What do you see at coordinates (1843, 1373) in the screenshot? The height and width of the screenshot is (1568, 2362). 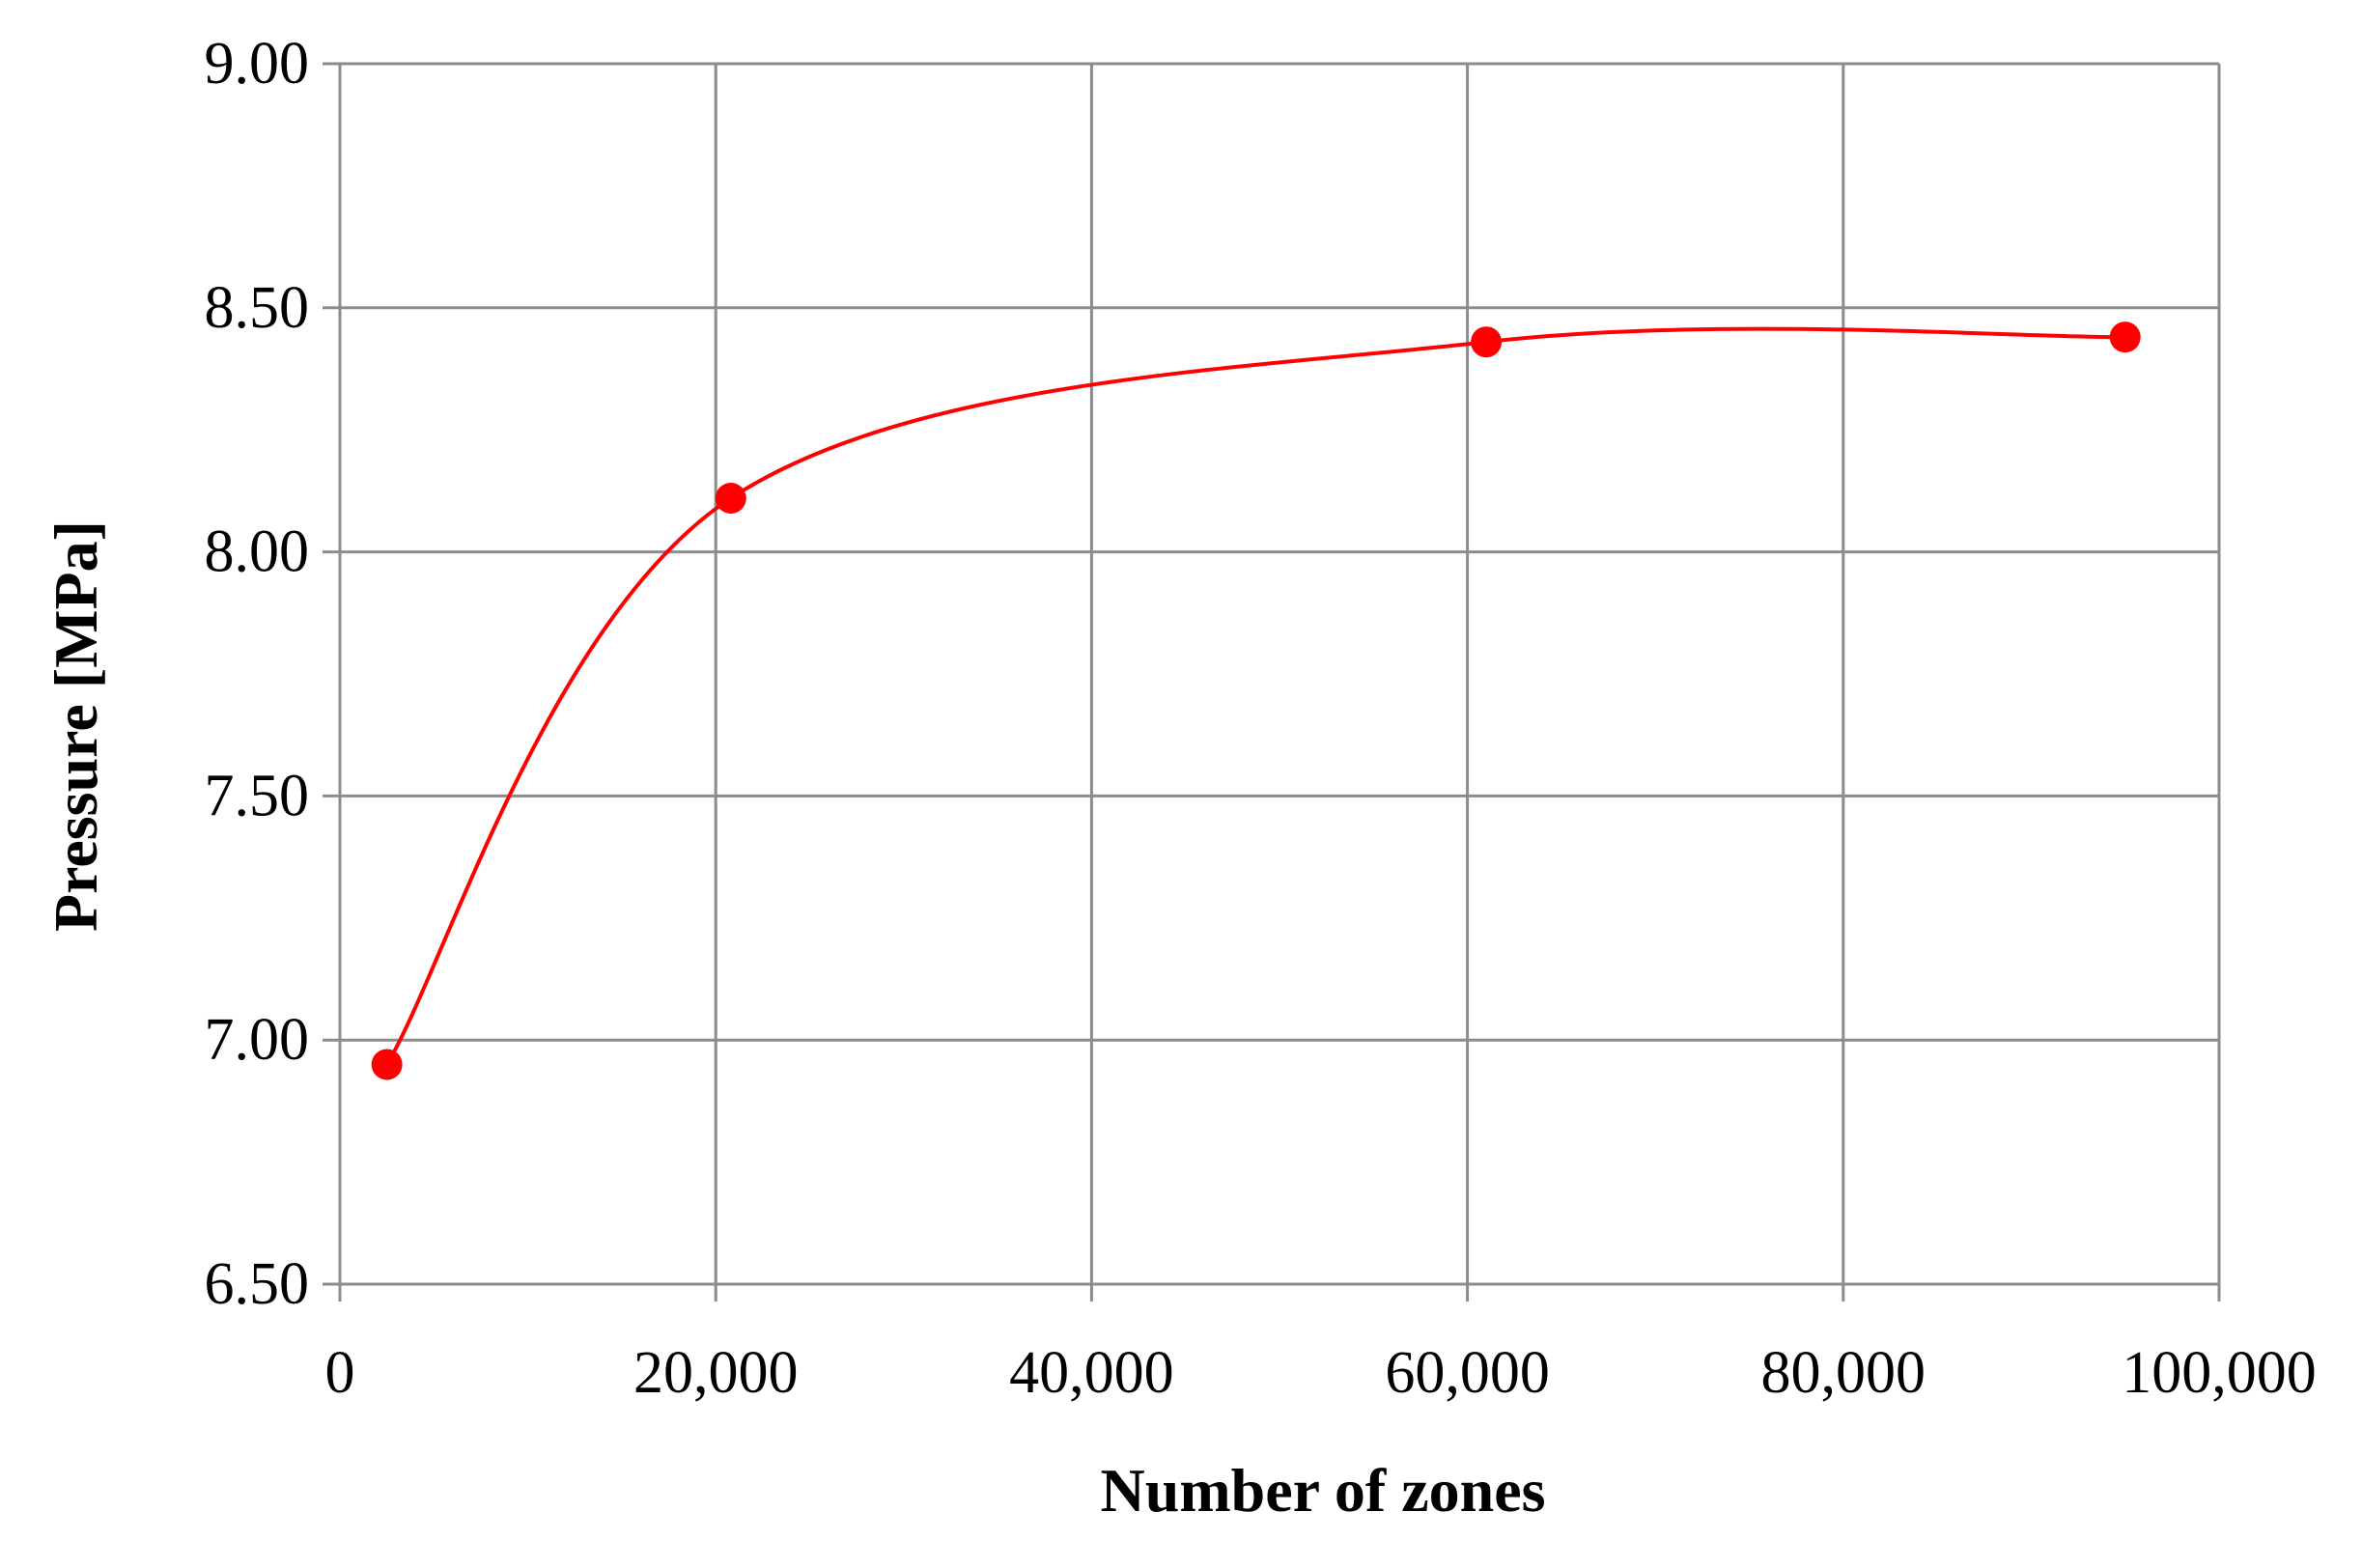 I see `x-tick-label: 80,000` at bounding box center [1843, 1373].